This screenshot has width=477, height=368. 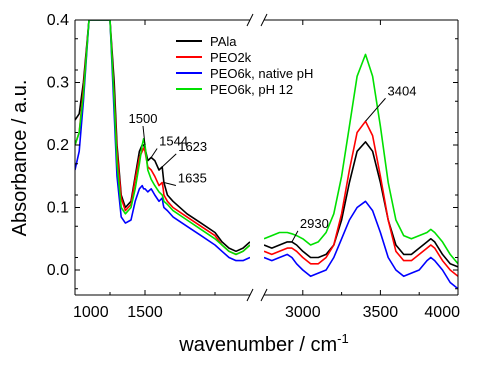 What do you see at coordinates (343, 338) in the screenshot?
I see `x-axis-title-unit-exponent: -1` at bounding box center [343, 338].